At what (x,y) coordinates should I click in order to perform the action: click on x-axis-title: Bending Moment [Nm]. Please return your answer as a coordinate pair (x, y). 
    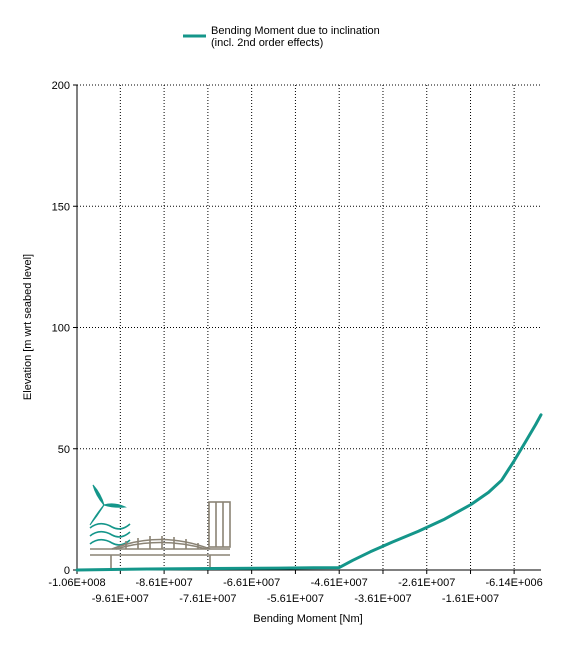
    Looking at the image, I should click on (307, 619).